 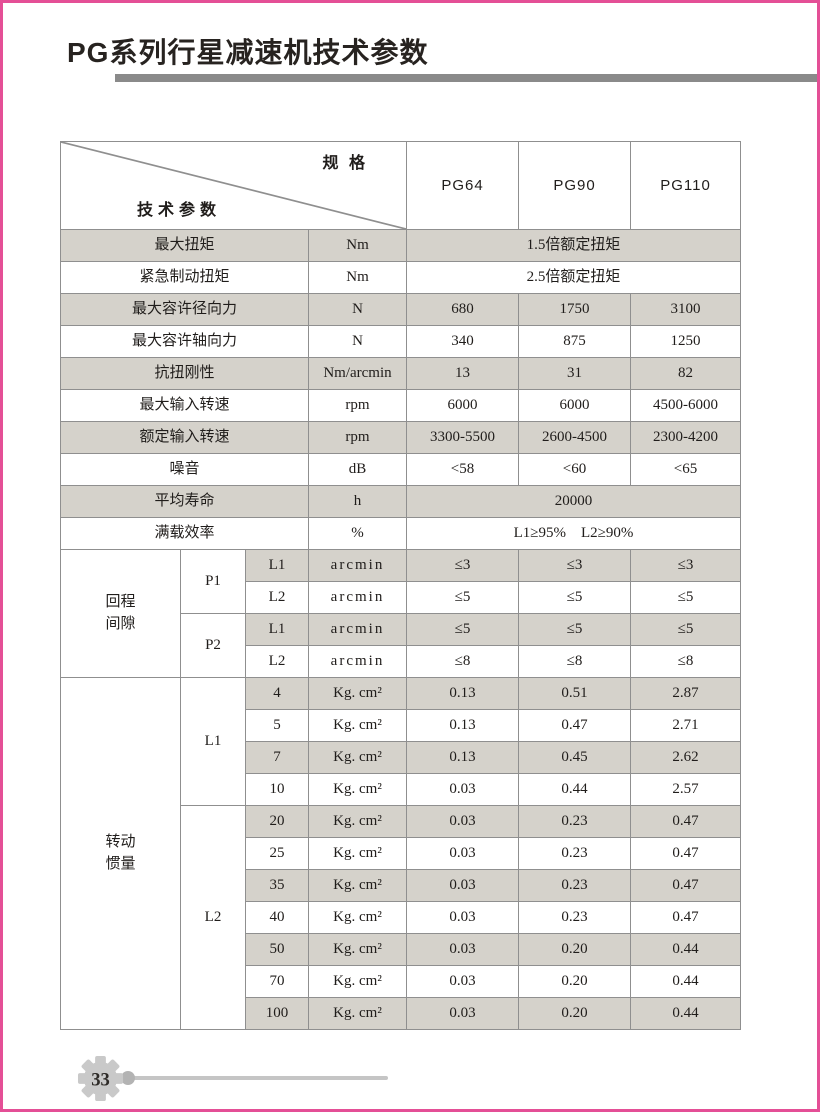 I want to click on table-row: 5 Kg. cm² 0.13 0.47 2.71, so click(x=401, y=725).